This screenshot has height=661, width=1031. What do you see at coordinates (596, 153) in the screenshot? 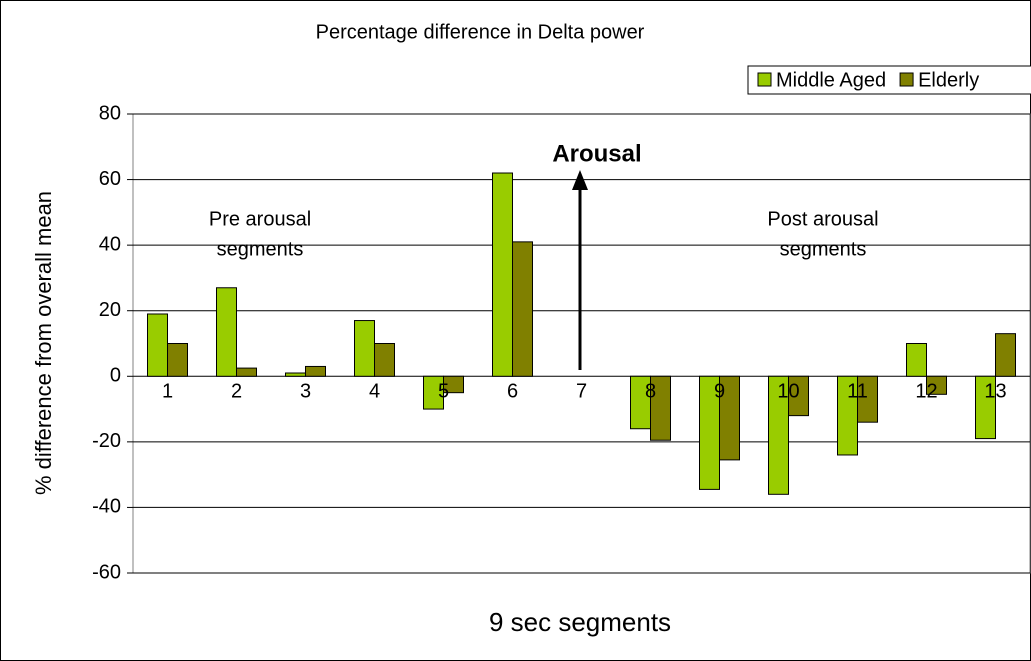
I see `annotation: Arousal` at bounding box center [596, 153].